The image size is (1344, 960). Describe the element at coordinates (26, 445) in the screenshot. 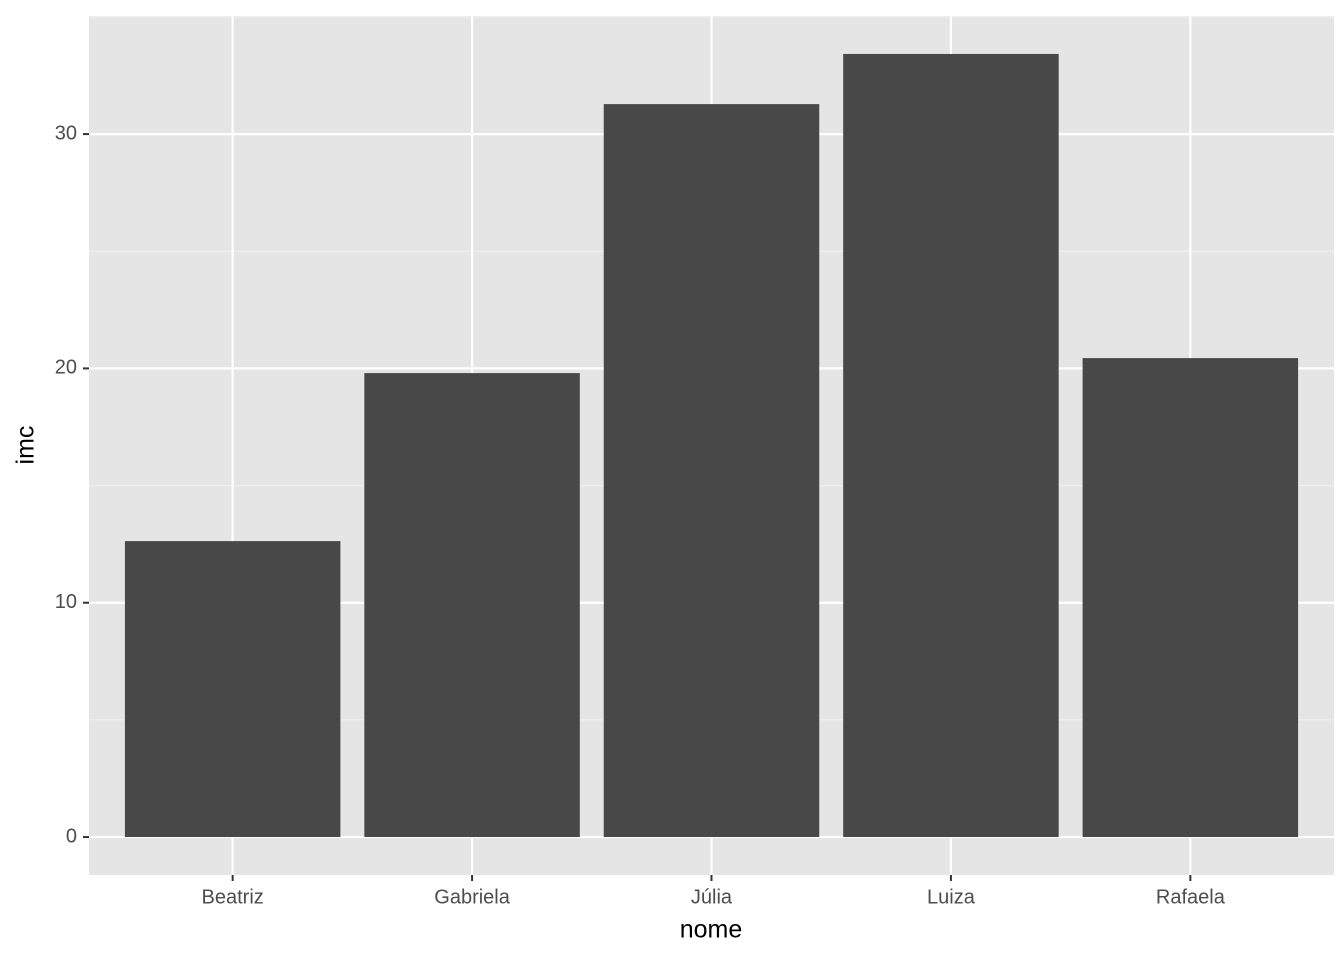

I see `y-axis-title: imc` at that location.